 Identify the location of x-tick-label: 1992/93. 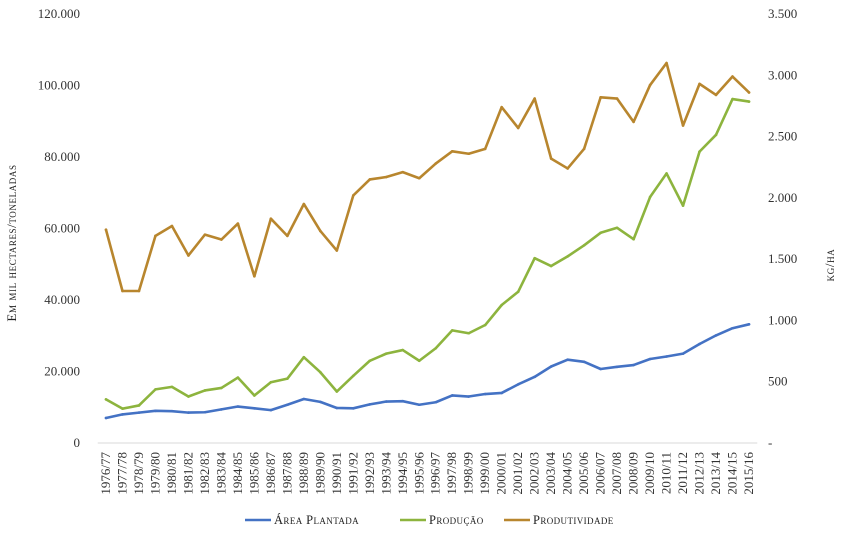
(369, 473).